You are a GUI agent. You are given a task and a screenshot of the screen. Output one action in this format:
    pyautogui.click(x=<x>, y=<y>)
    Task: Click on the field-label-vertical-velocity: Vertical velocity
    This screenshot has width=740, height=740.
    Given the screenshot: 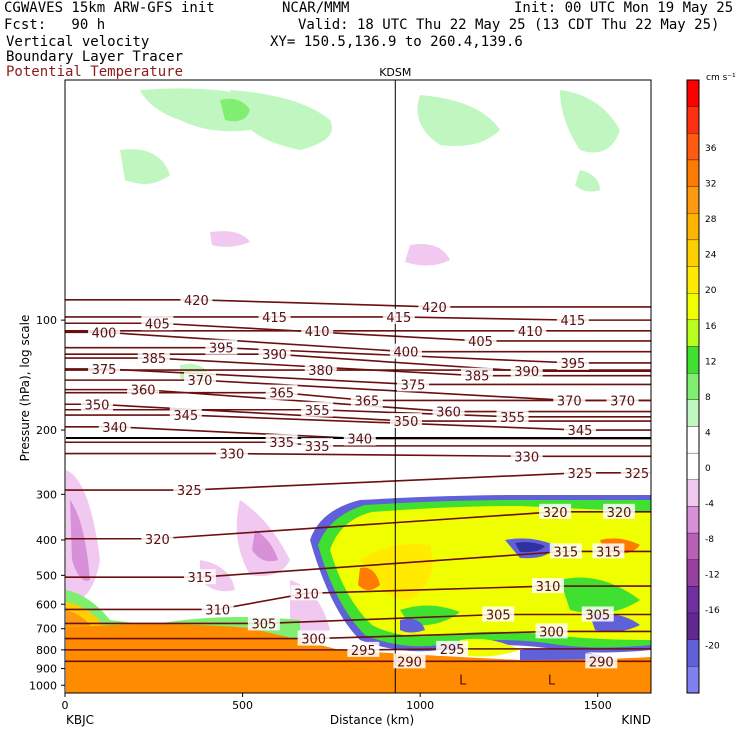 What is the action you would take?
    pyautogui.click(x=78, y=42)
    